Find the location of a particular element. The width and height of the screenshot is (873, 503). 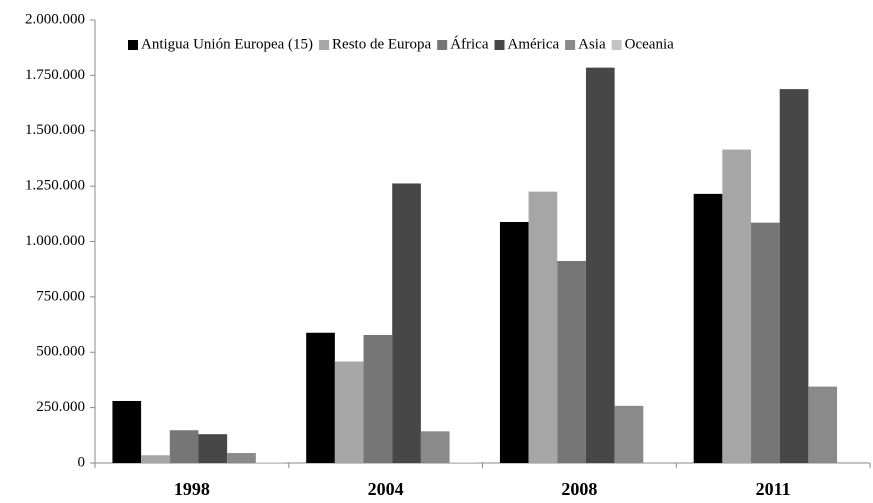

y-tick-label: 0 is located at coordinates (82, 462).